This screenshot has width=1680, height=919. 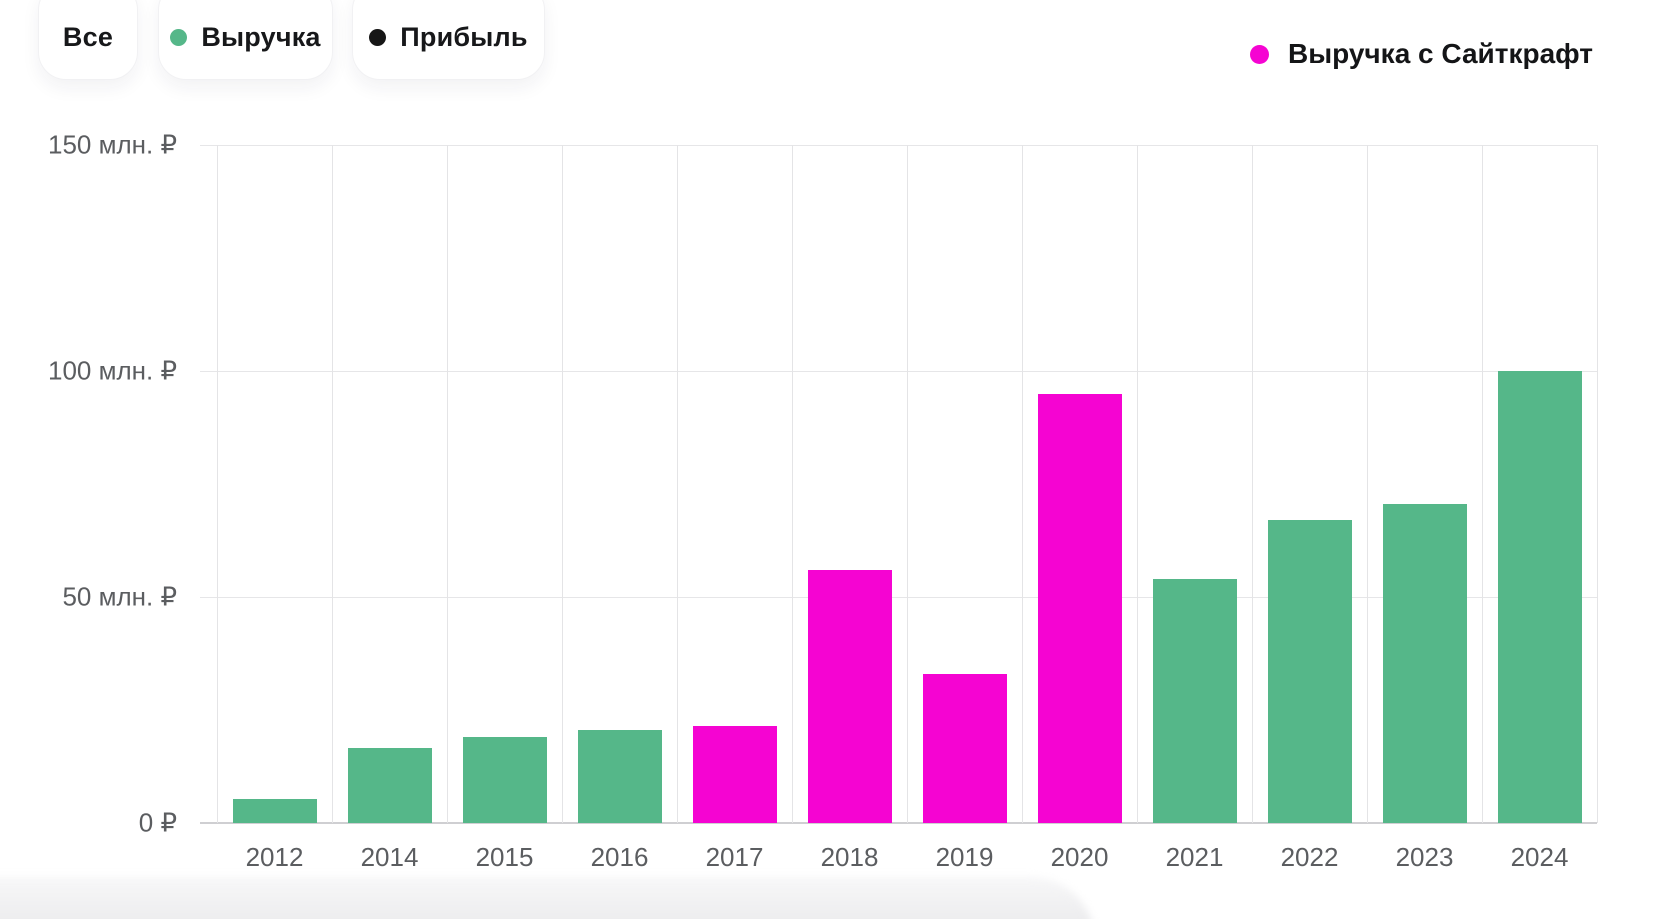 What do you see at coordinates (1424, 857) in the screenshot?
I see `x-tick-label-2023: 2023` at bounding box center [1424, 857].